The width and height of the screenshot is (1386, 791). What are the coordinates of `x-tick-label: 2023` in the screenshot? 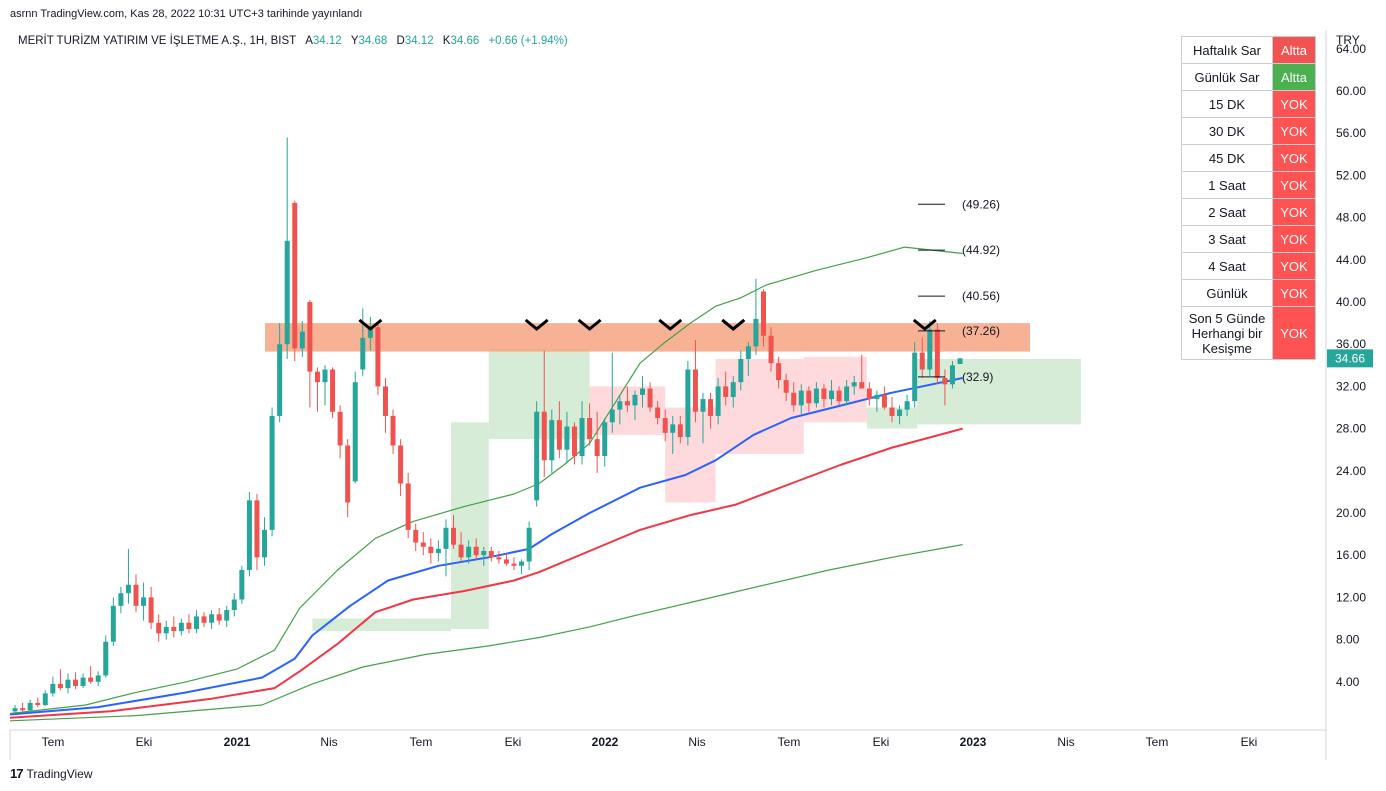 It's located at (973, 742).